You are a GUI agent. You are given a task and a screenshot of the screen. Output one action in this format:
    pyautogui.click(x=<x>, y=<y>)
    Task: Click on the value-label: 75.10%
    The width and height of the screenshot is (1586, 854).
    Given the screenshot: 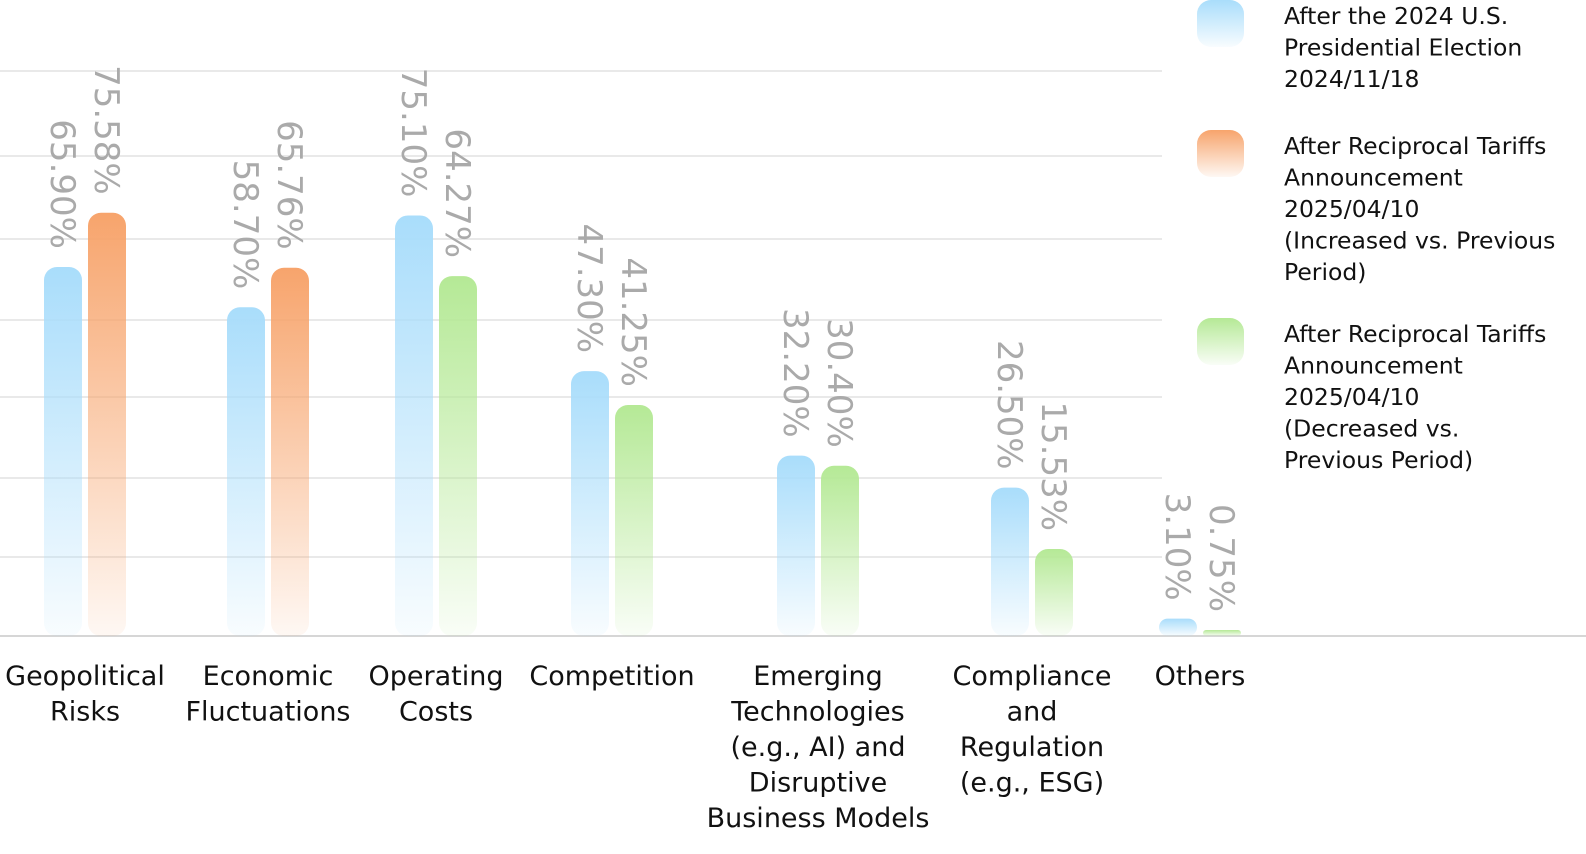 What is the action you would take?
    pyautogui.click(x=413, y=133)
    